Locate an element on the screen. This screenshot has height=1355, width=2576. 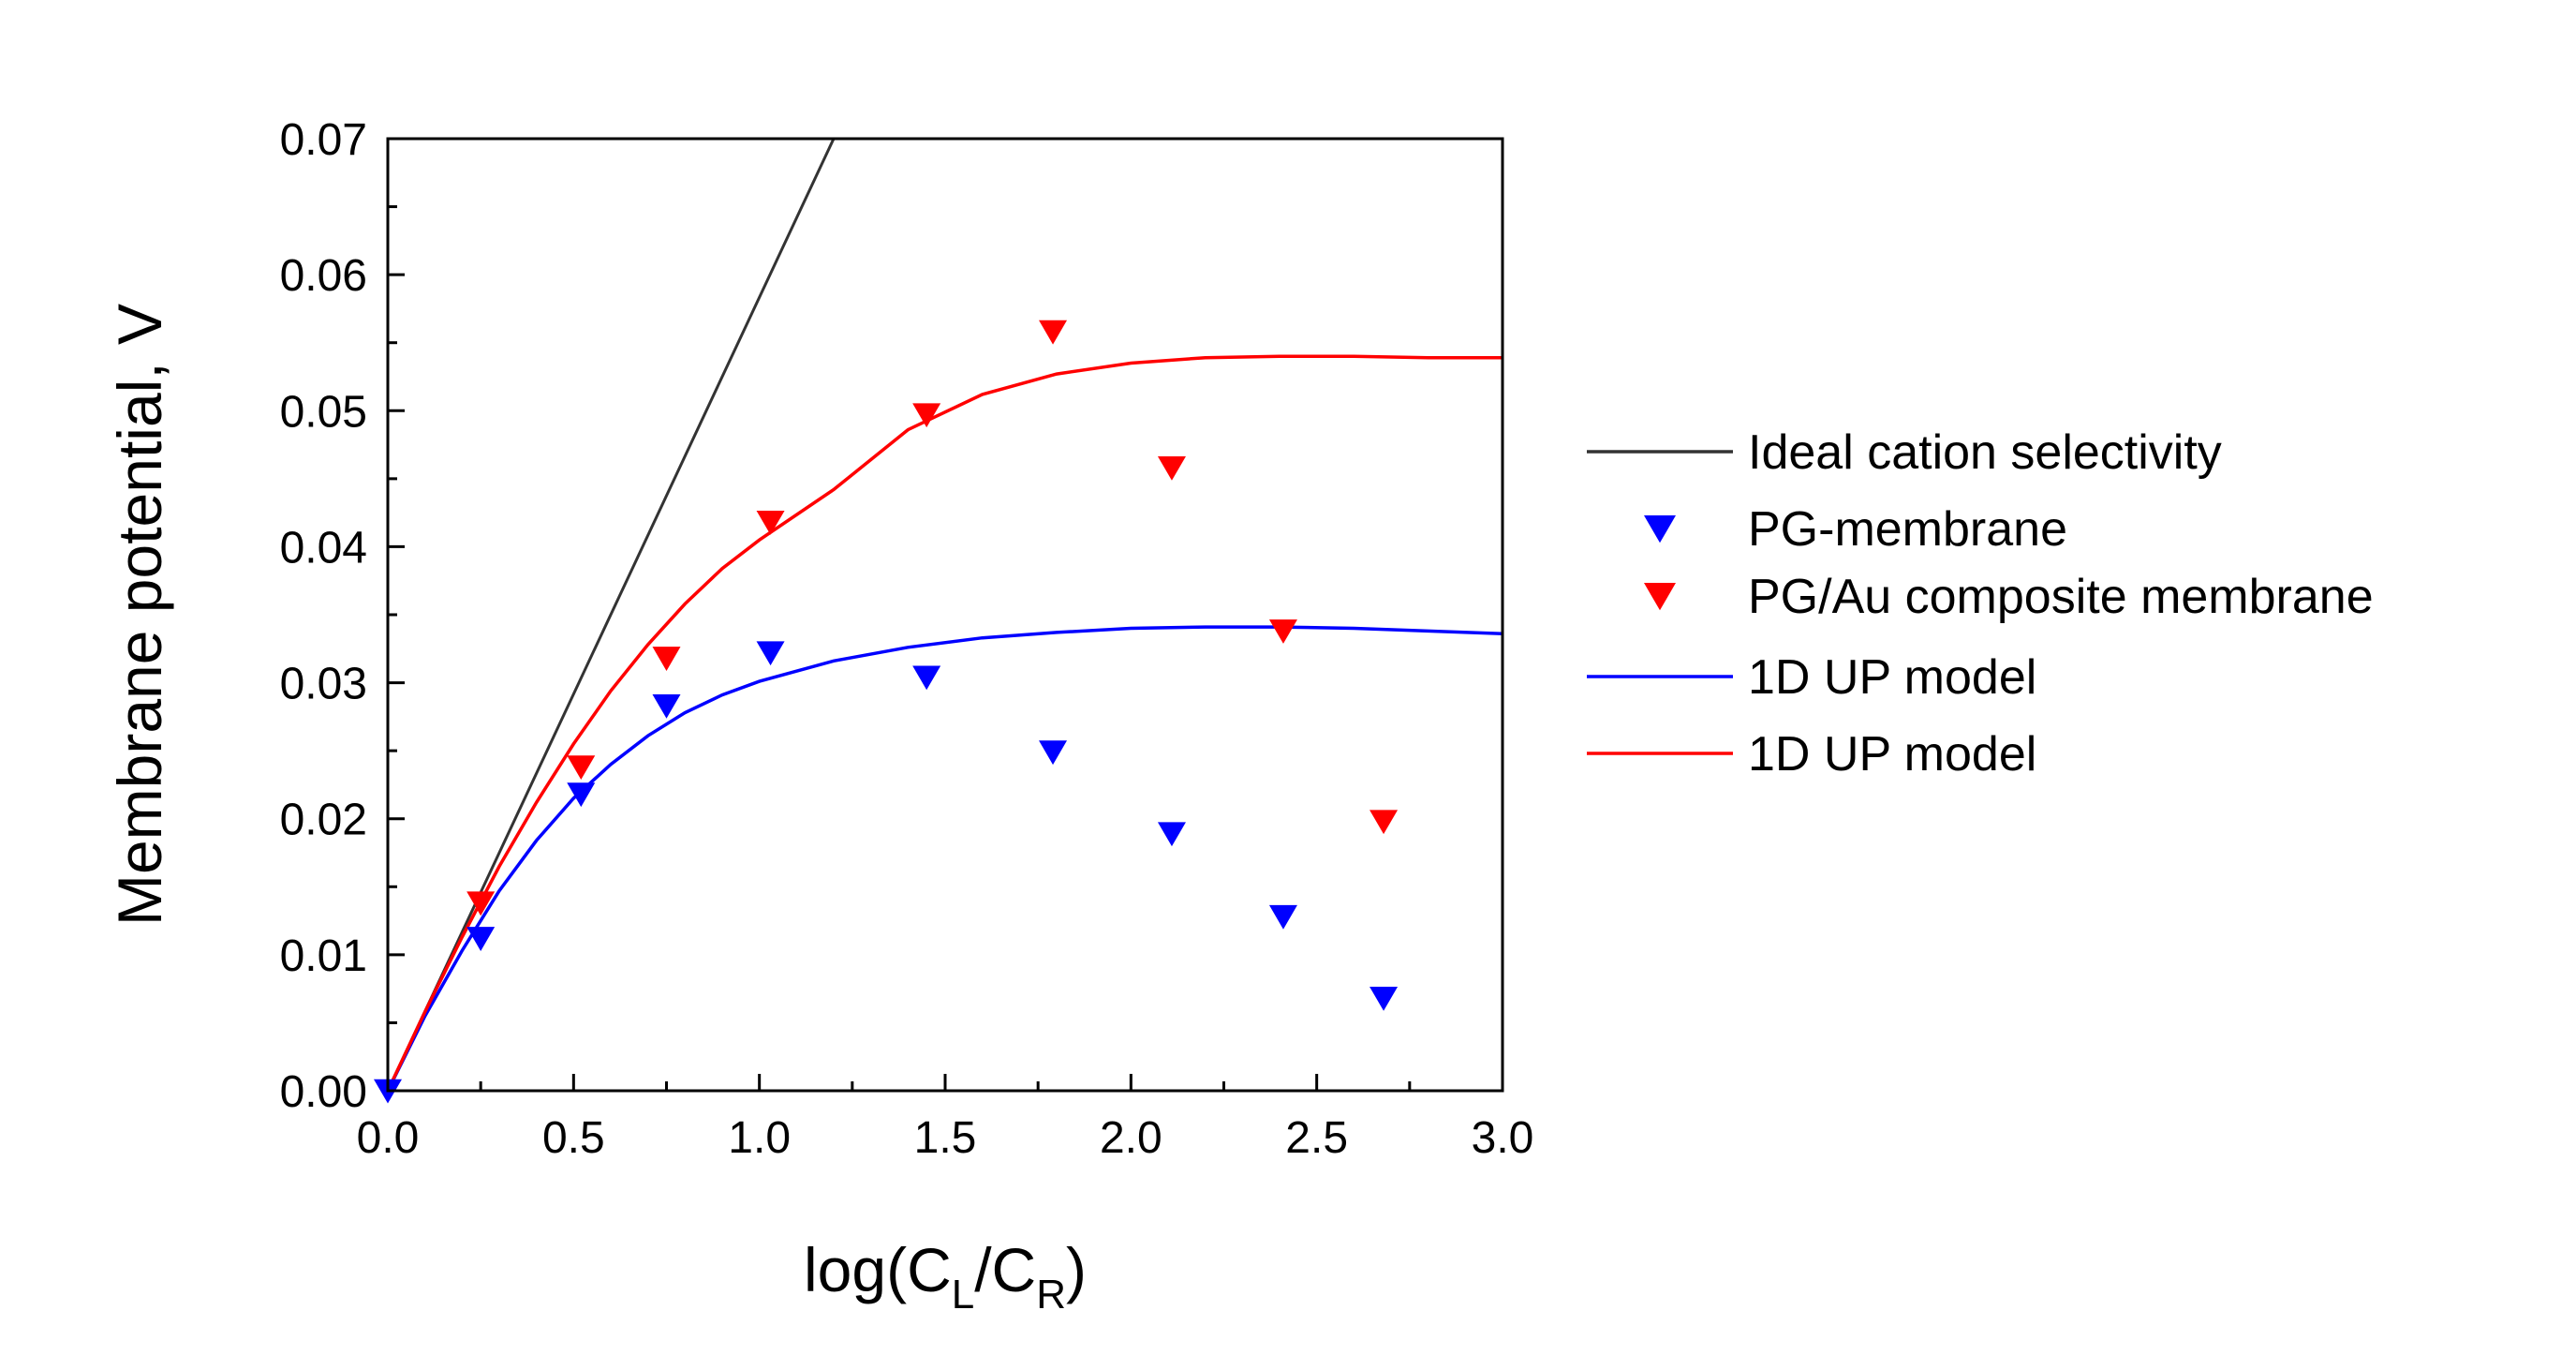
x-tick-label: 1.5 is located at coordinates (945, 1138).